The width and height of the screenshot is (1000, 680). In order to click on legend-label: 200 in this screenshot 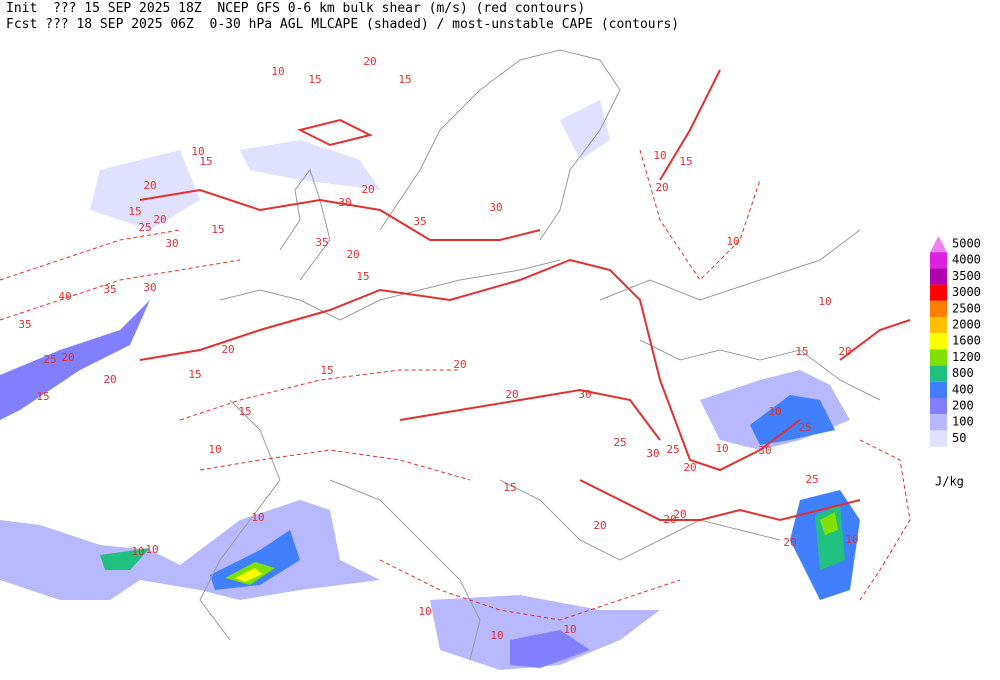, I will do `click(963, 406)`.